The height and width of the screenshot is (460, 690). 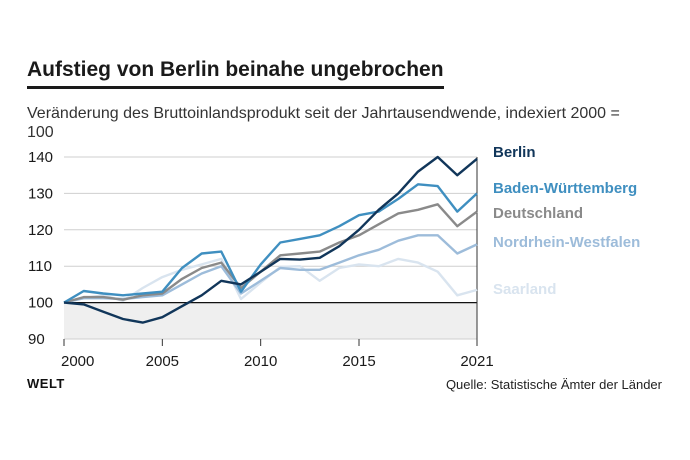 What do you see at coordinates (270, 269) in the screenshot?
I see `series-line-nordrhein-westfalen` at bounding box center [270, 269].